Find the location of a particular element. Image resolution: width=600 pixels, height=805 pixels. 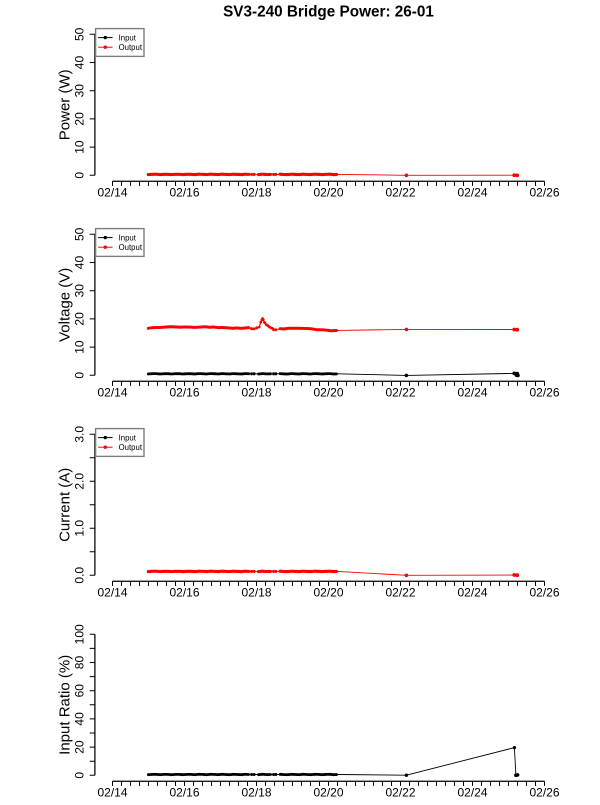

svg-text: 60 is located at coordinates (80, 691).